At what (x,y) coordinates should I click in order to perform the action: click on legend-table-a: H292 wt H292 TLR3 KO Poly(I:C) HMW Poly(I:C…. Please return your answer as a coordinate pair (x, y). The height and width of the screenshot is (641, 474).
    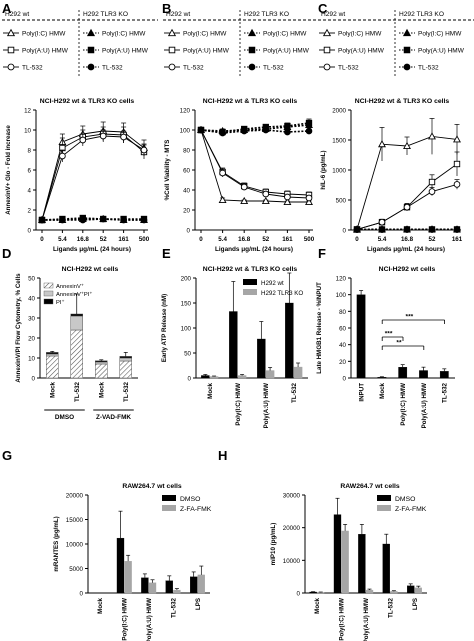
    Looking at the image, I should click on (80, 44).